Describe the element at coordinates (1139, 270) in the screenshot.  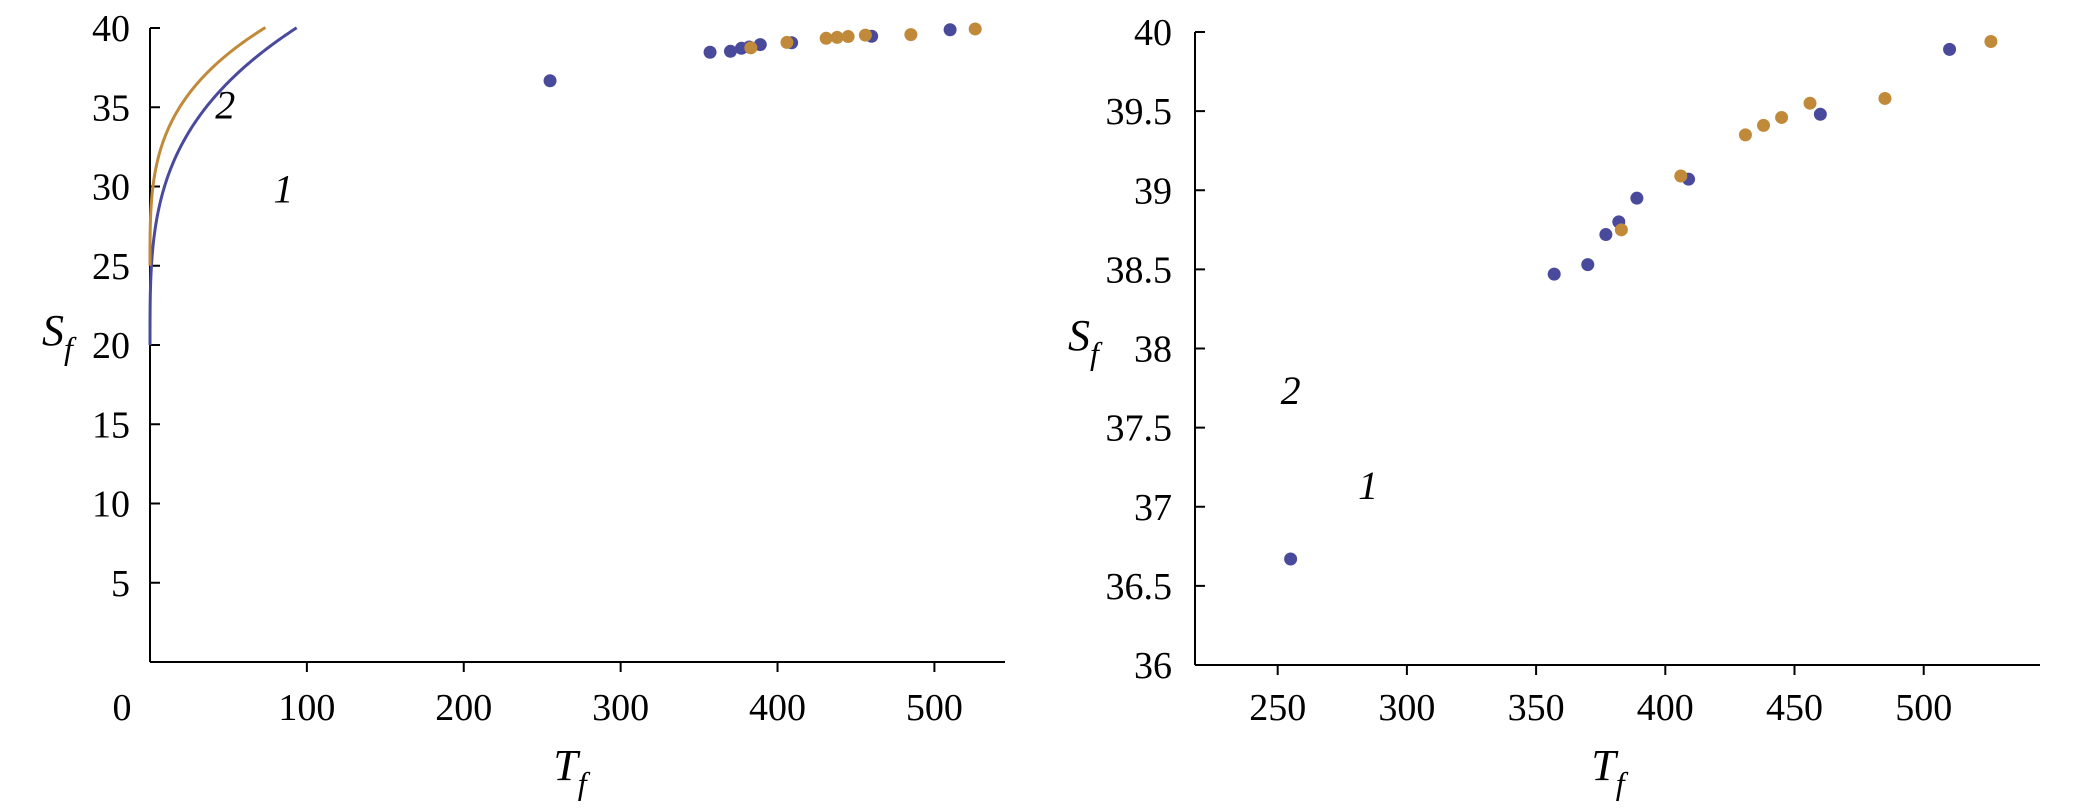
I see `y-tick-label: 38.5` at that location.